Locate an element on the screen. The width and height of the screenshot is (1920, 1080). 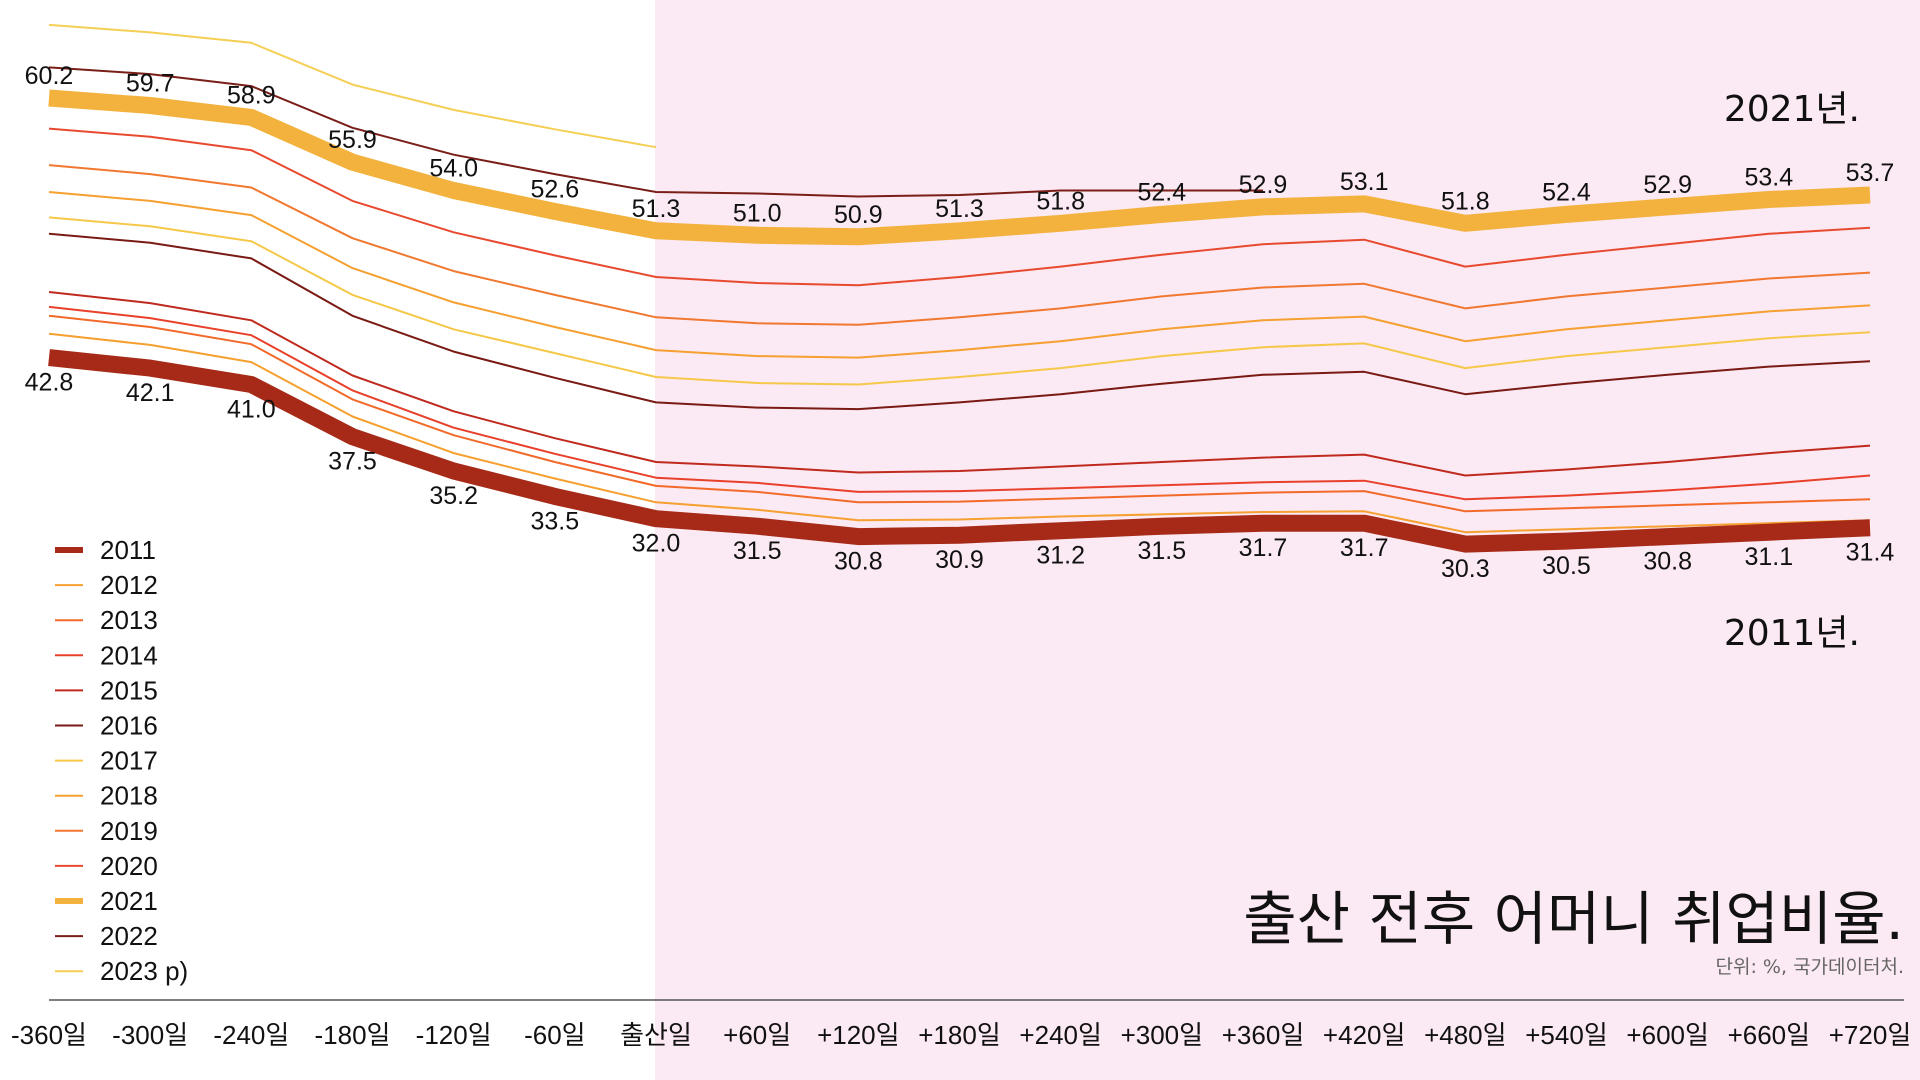
data-label-2011: 32.0 is located at coordinates (656, 544).